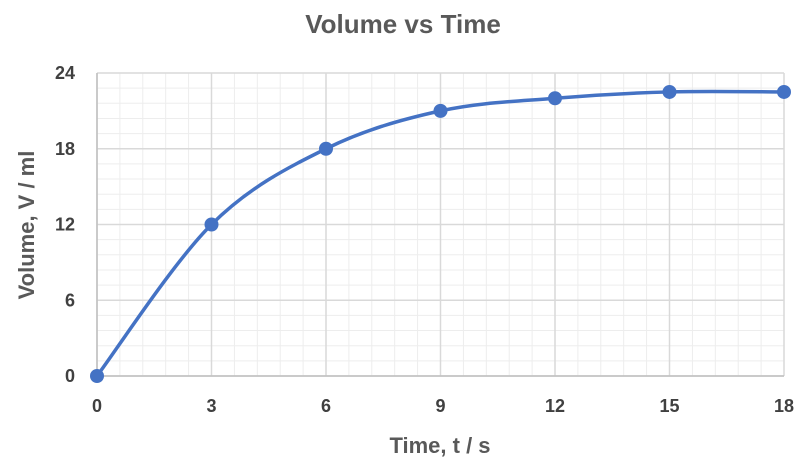 The width and height of the screenshot is (807, 469). What do you see at coordinates (784, 406) in the screenshot?
I see `x-tick-label: 18` at bounding box center [784, 406].